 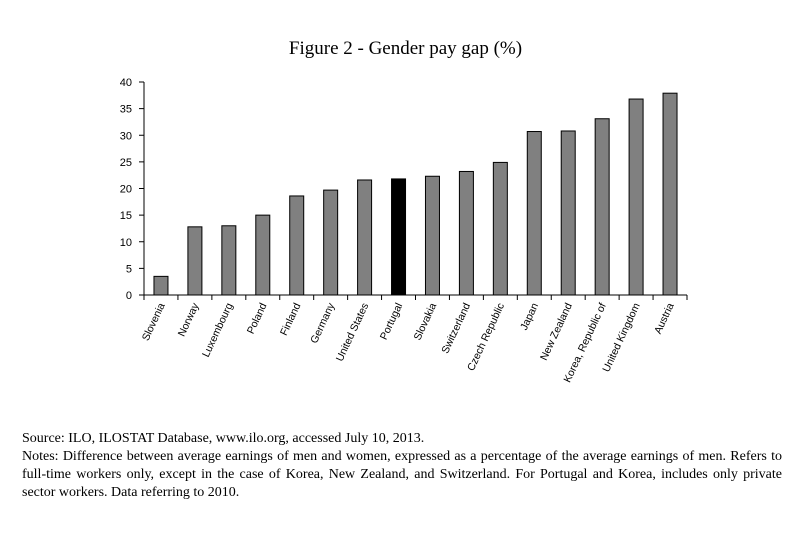 I want to click on bar-czech-republic, so click(x=500, y=228).